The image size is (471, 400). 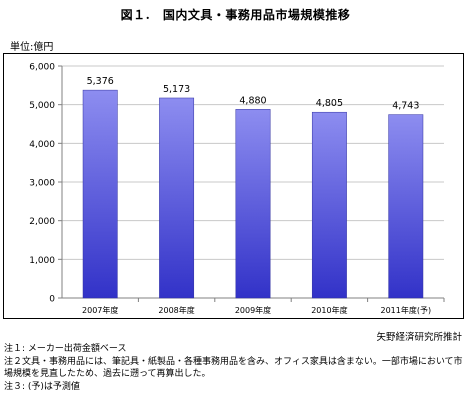 What do you see at coordinates (32, 47) in the screenshot?
I see `unit-label: 単位:億円` at bounding box center [32, 47].